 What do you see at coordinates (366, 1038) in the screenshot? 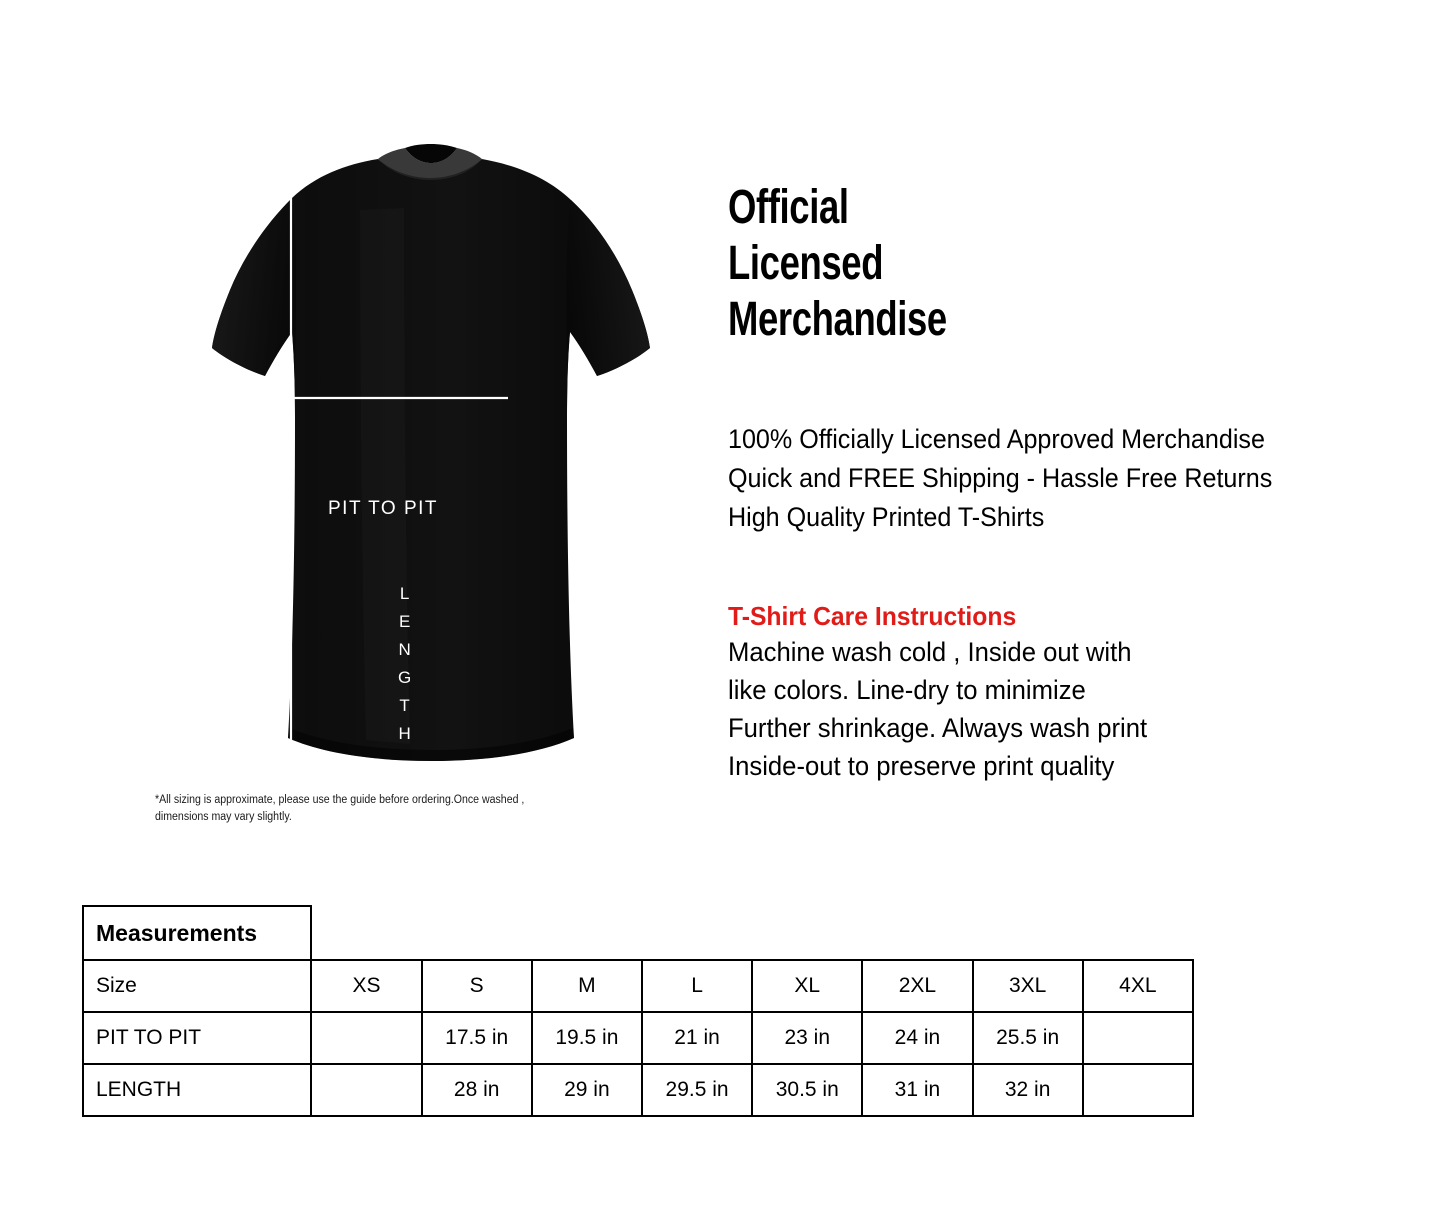
I see `pit-to-pit-xs` at bounding box center [366, 1038].